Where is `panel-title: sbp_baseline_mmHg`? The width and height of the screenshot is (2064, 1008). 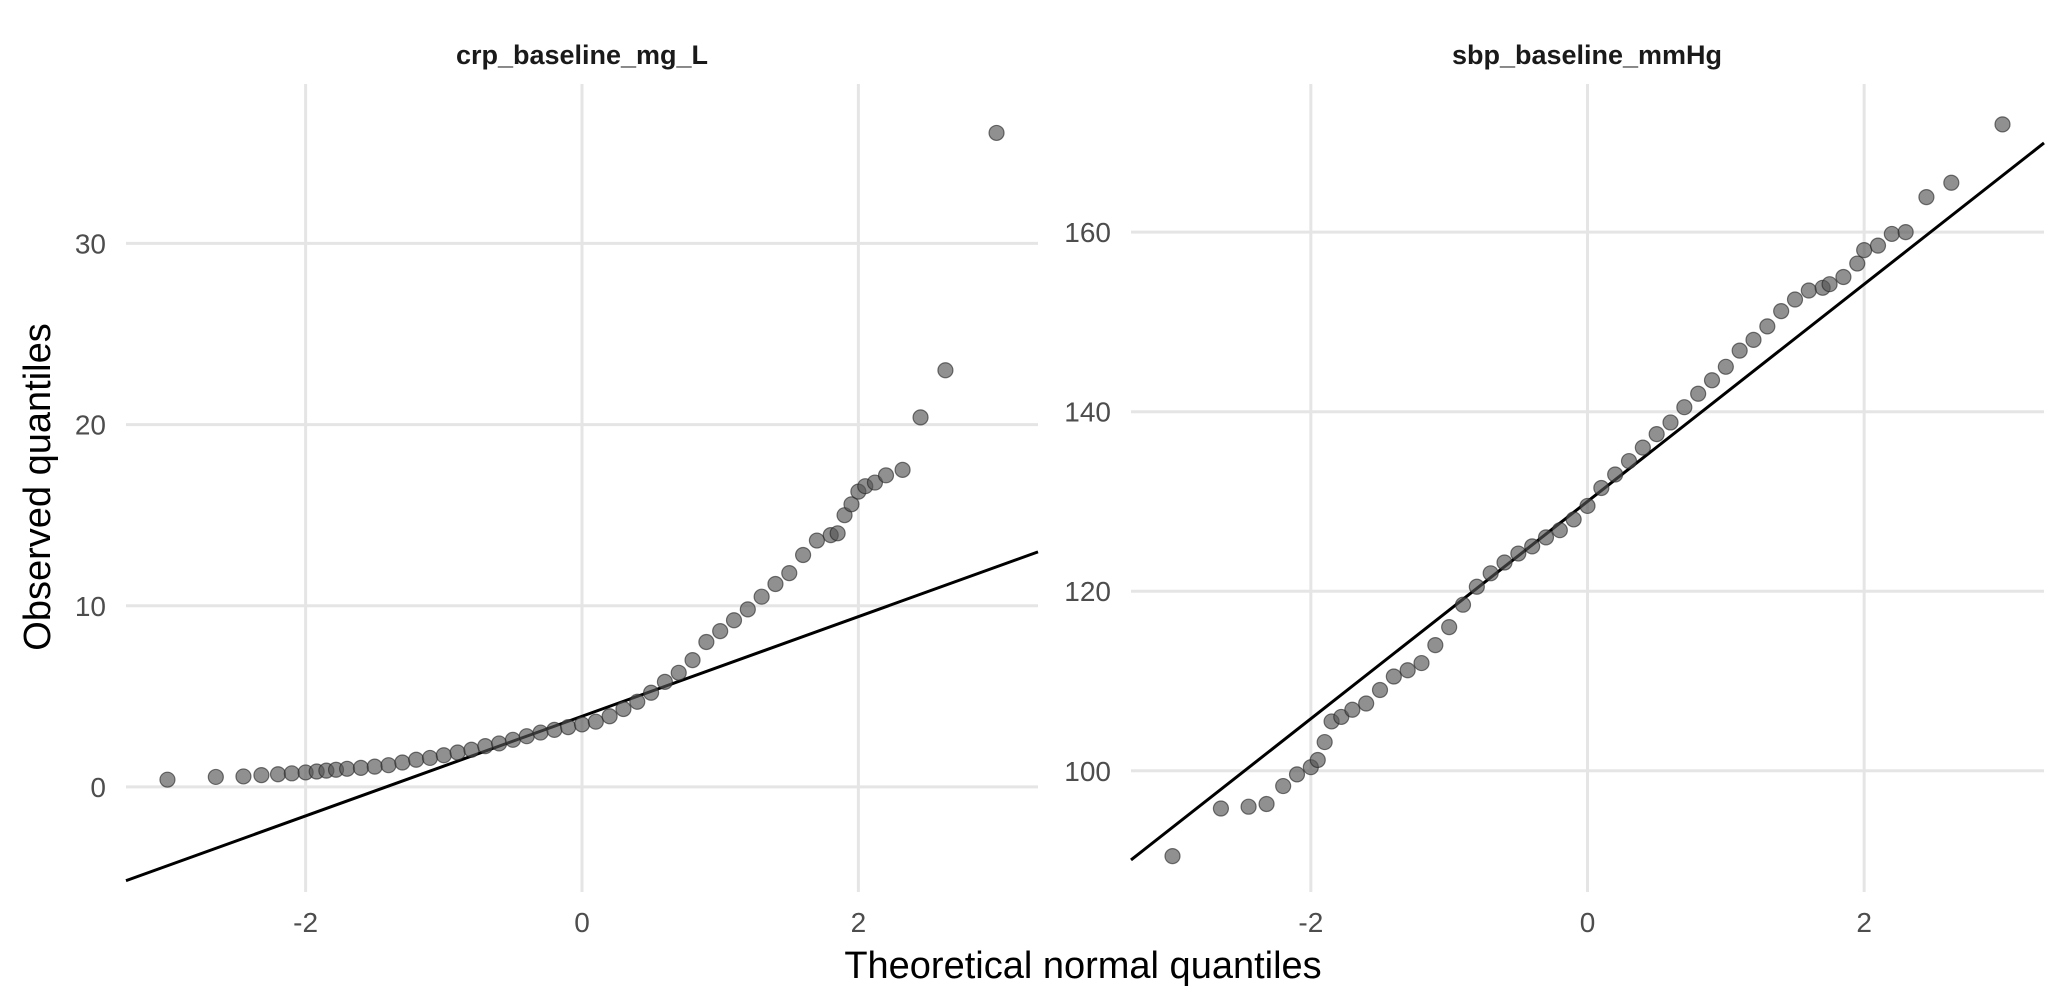 panel-title: sbp_baseline_mmHg is located at coordinates (1587, 55).